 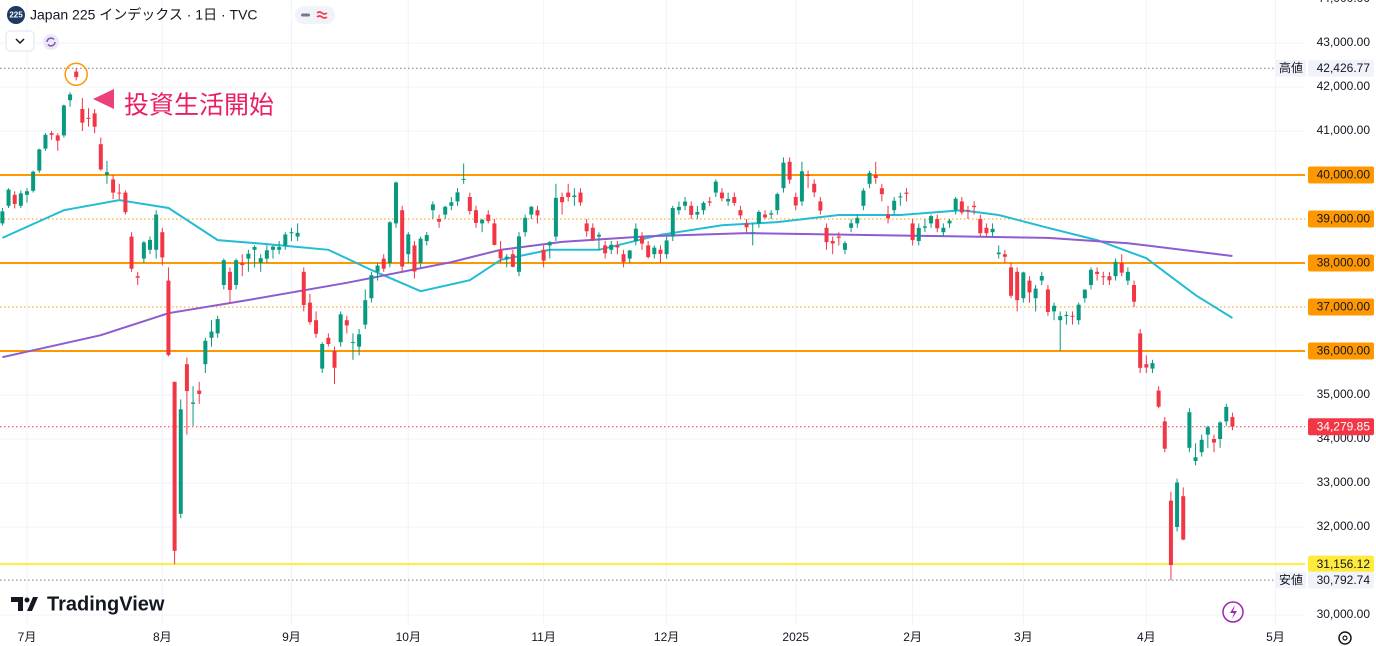 I want to click on alert-icon, so click(x=1233, y=612).